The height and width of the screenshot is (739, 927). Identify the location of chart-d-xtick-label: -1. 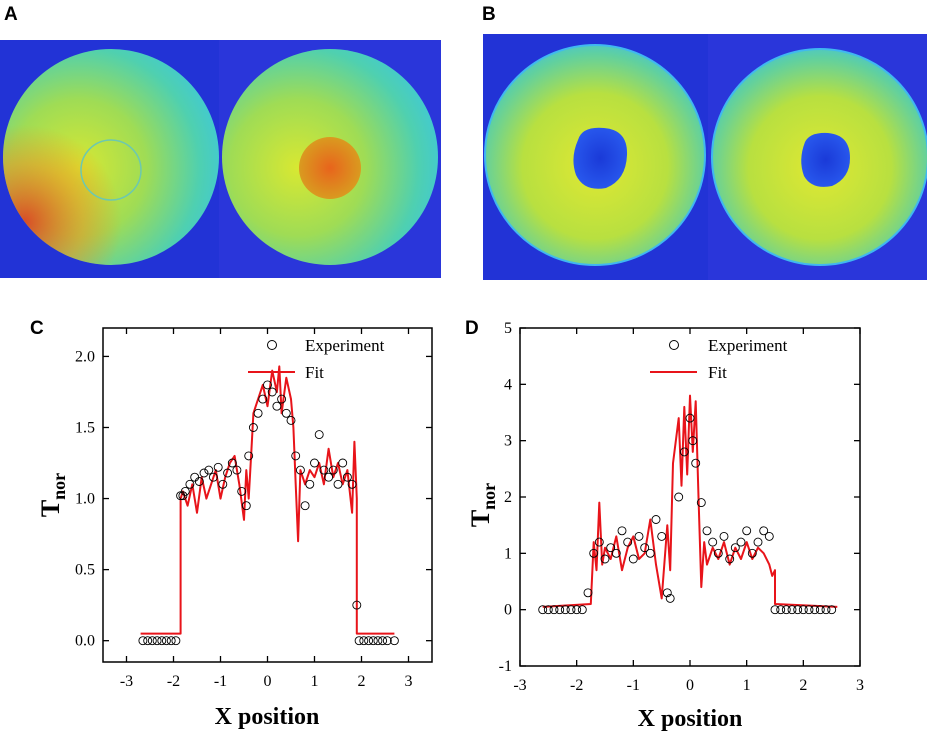
(633, 685).